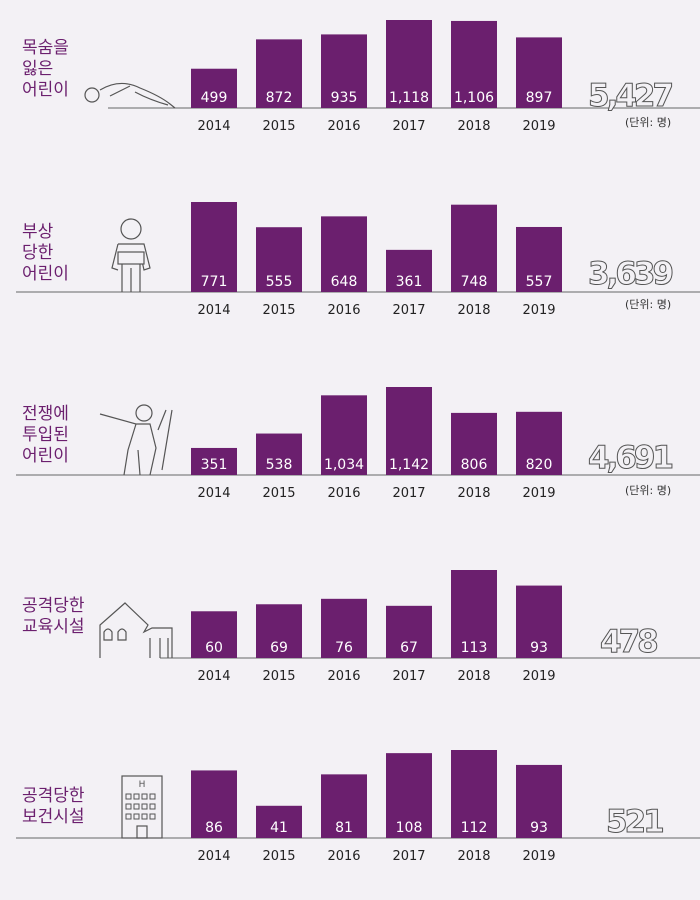 This screenshot has height=900, width=700. I want to click on panel-title: 목숨을 잃은 어린이, so click(45, 69).